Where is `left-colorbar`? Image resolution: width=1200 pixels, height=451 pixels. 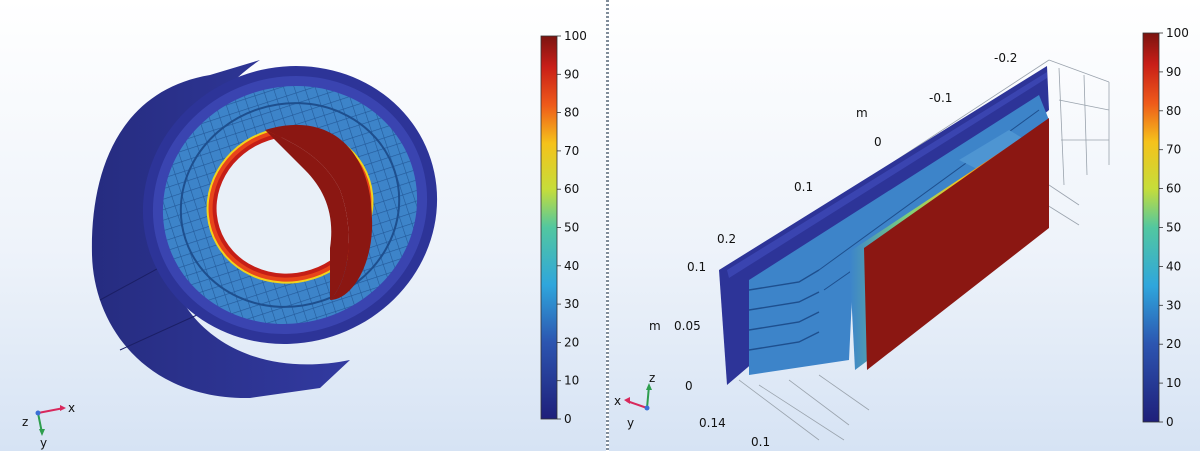
left-colorbar is located at coordinates (549, 227).